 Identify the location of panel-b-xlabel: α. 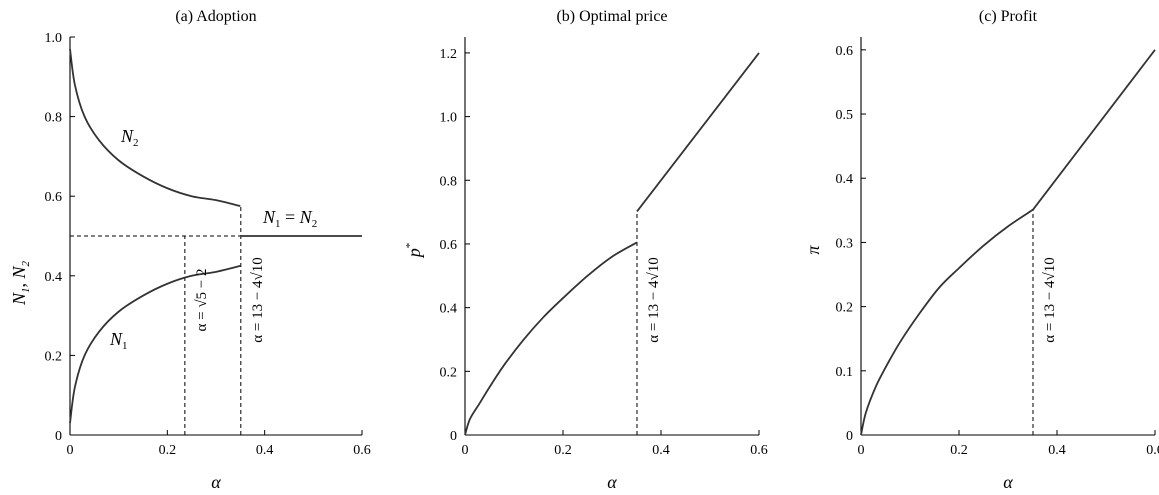
(612, 482).